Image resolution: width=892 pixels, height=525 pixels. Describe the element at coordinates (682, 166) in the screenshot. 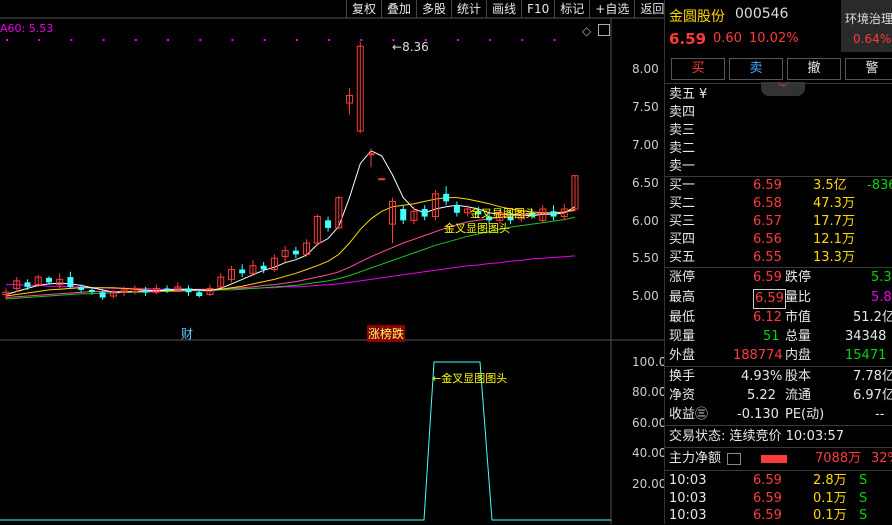

I see `sell-row-1: 卖一` at that location.